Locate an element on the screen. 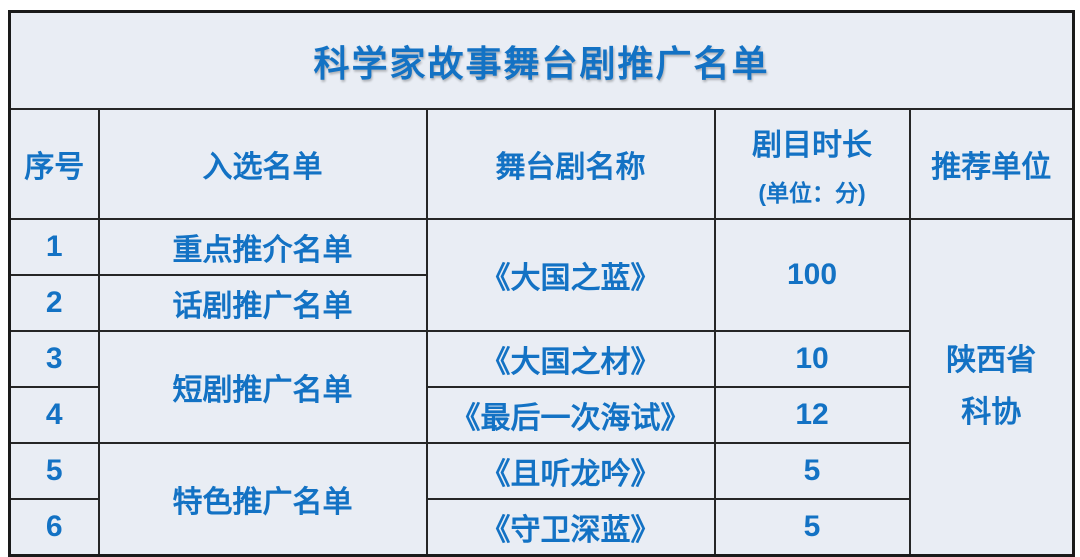 This screenshot has height=557, width=1080. table-row-2: 2 话剧推广名单 is located at coordinates (541, 303).